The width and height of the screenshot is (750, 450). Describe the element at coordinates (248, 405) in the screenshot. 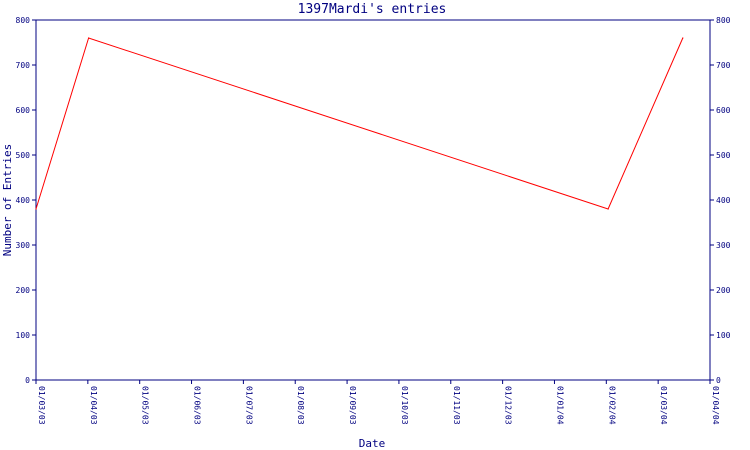

I see `x-tick-label: 01/07/03` at that location.